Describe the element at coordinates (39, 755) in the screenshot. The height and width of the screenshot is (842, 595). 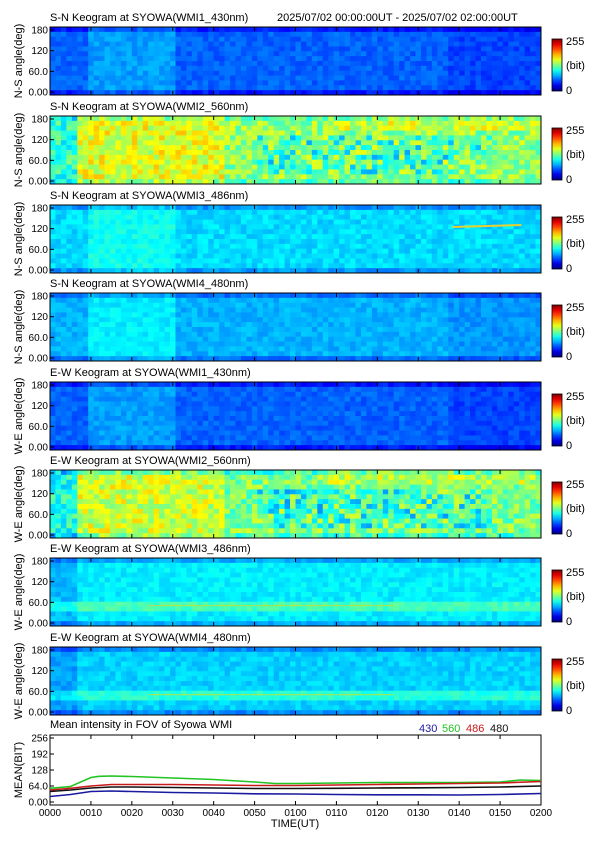
I see `y-tick-label: 192` at that location.